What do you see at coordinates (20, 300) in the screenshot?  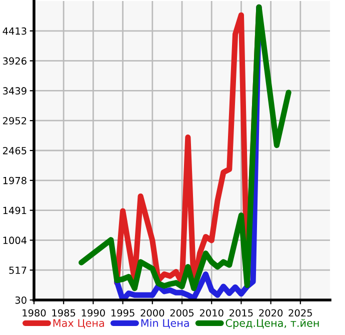 I see `y-tick-label: 30` at bounding box center [20, 300].